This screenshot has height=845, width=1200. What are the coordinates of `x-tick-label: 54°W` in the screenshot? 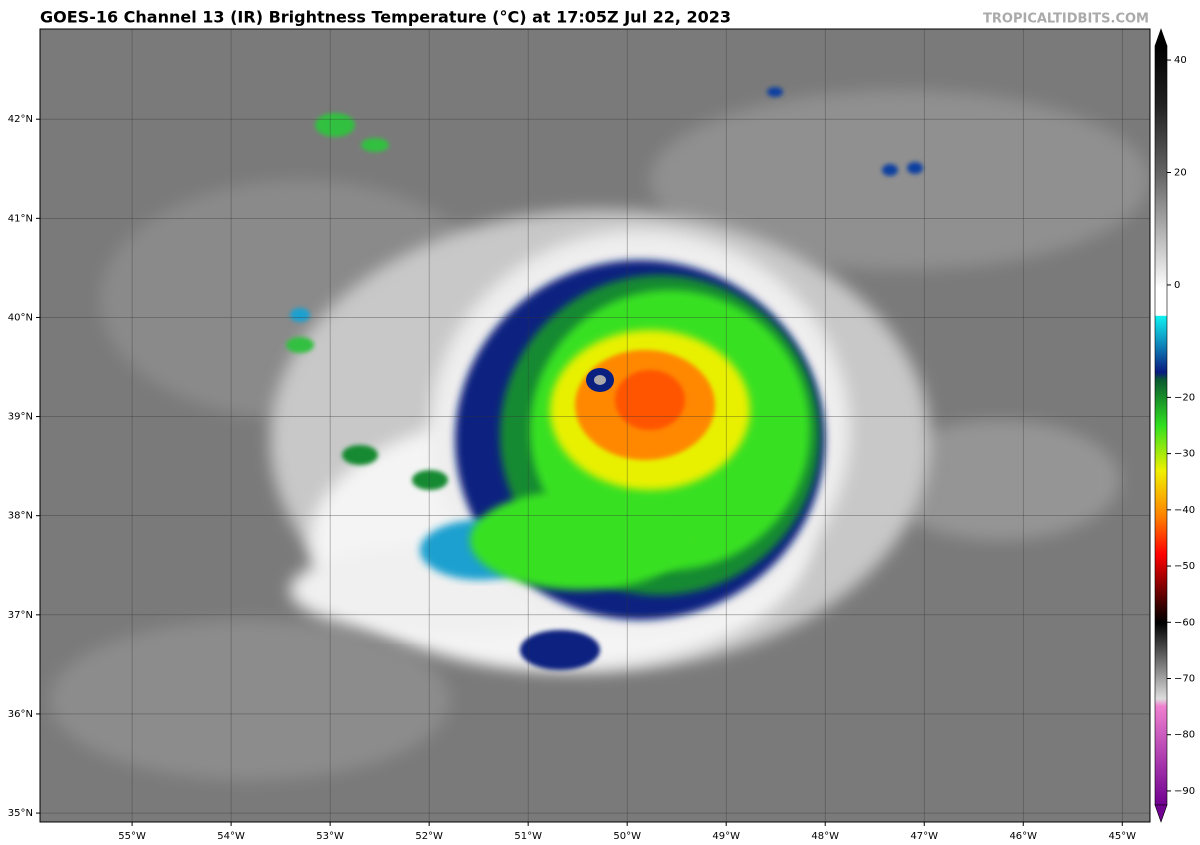 It's located at (231, 836).